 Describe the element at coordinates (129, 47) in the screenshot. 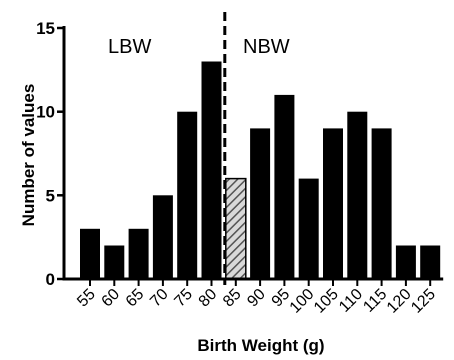

I see `lbw-region-label: LBW` at that location.